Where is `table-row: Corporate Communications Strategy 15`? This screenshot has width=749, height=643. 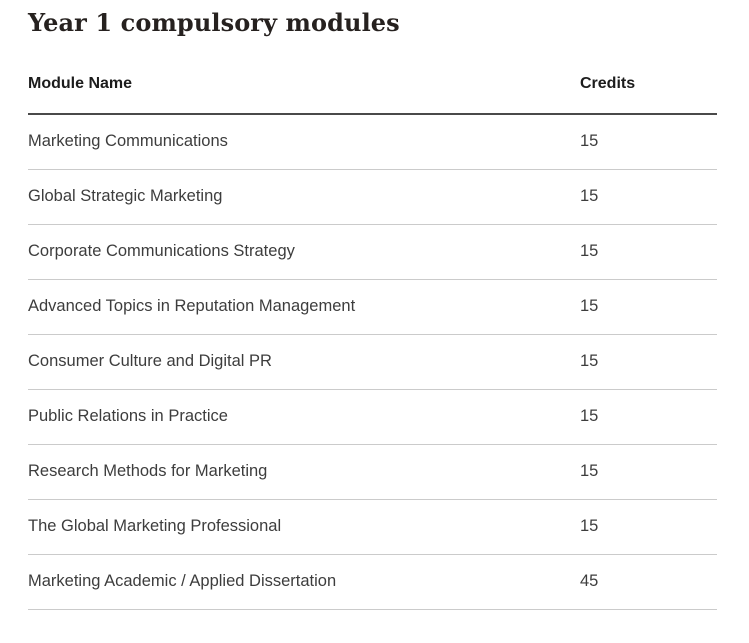 table-row: Corporate Communications Strategy 15 is located at coordinates (372, 252).